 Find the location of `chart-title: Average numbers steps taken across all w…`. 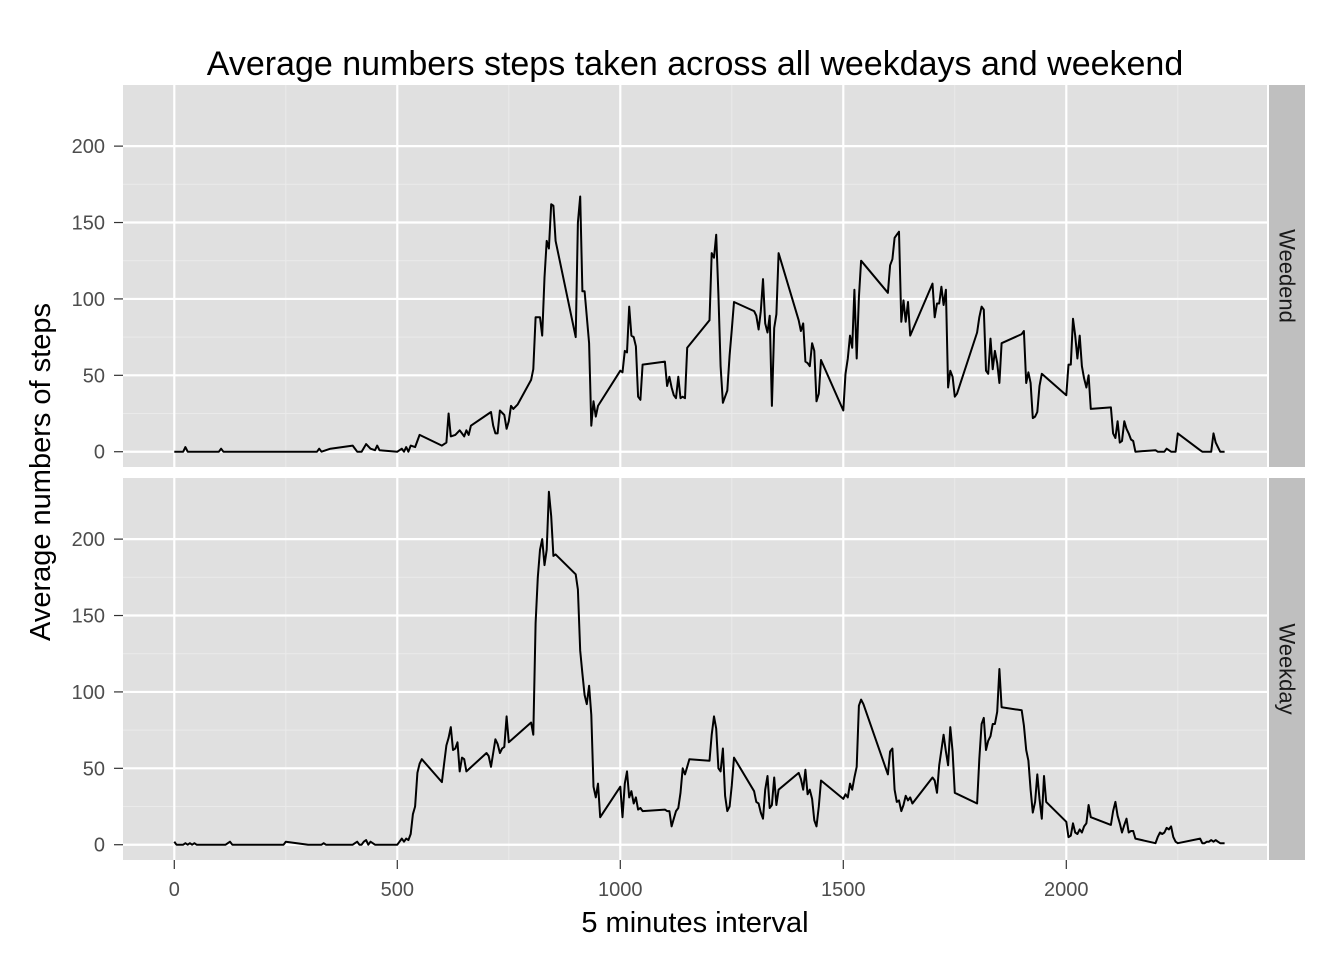

chart-title: Average numbers steps taken across all w… is located at coordinates (695, 64).